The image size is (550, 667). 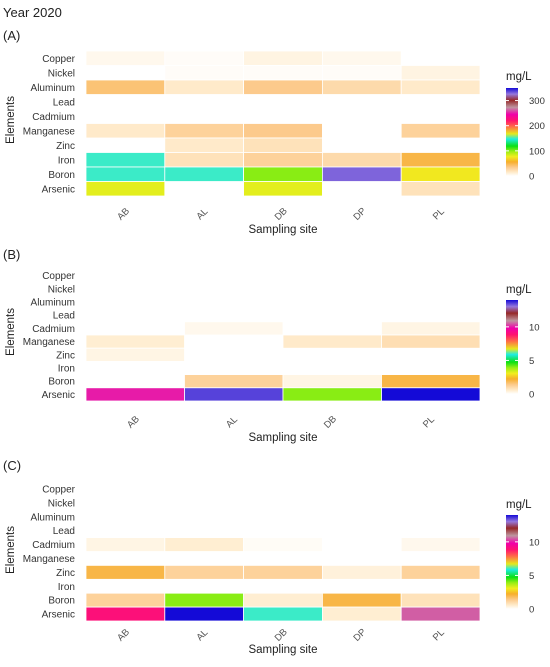 What do you see at coordinates (11, 332) in the screenshot?
I see `y-axis-title: Elements` at bounding box center [11, 332].